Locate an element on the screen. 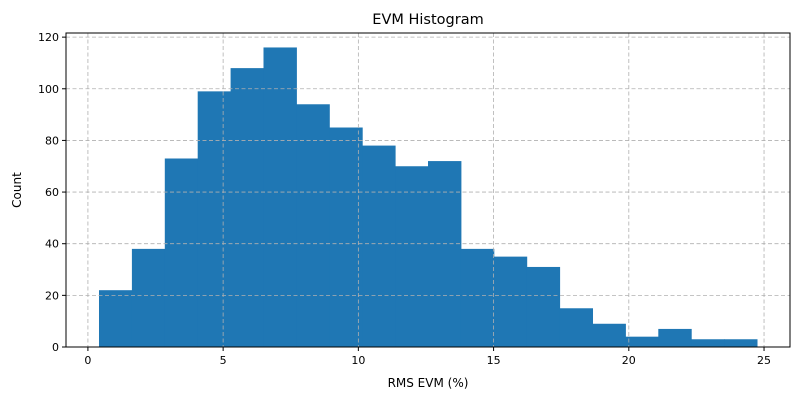  y-tick-label: 60 is located at coordinates (52, 192).